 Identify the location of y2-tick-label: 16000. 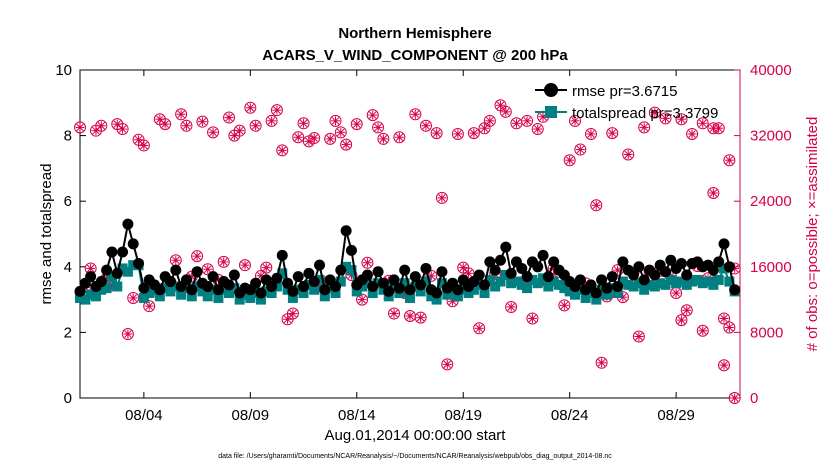
(771, 267).